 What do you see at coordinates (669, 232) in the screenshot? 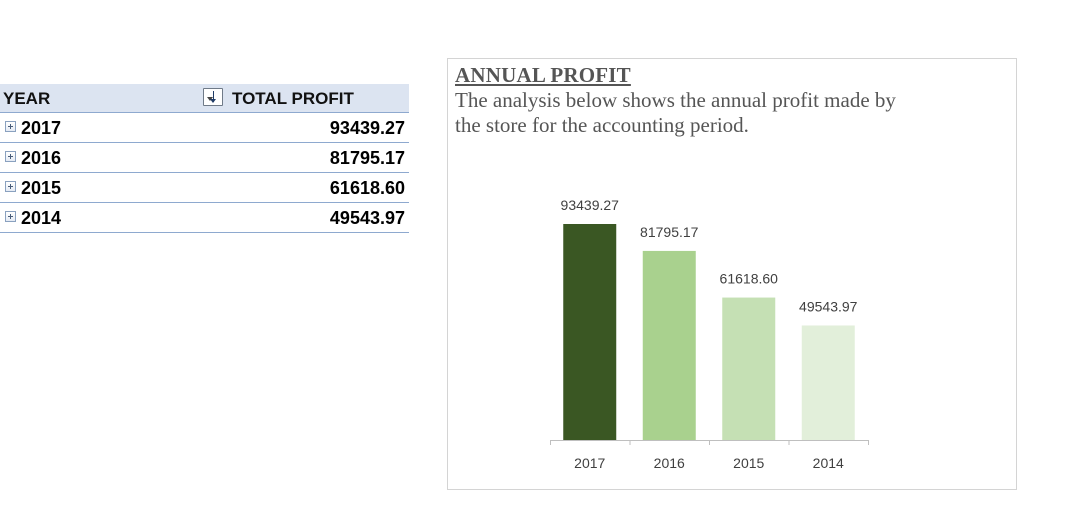
I see `data-label-2016: 81795.17` at bounding box center [669, 232].